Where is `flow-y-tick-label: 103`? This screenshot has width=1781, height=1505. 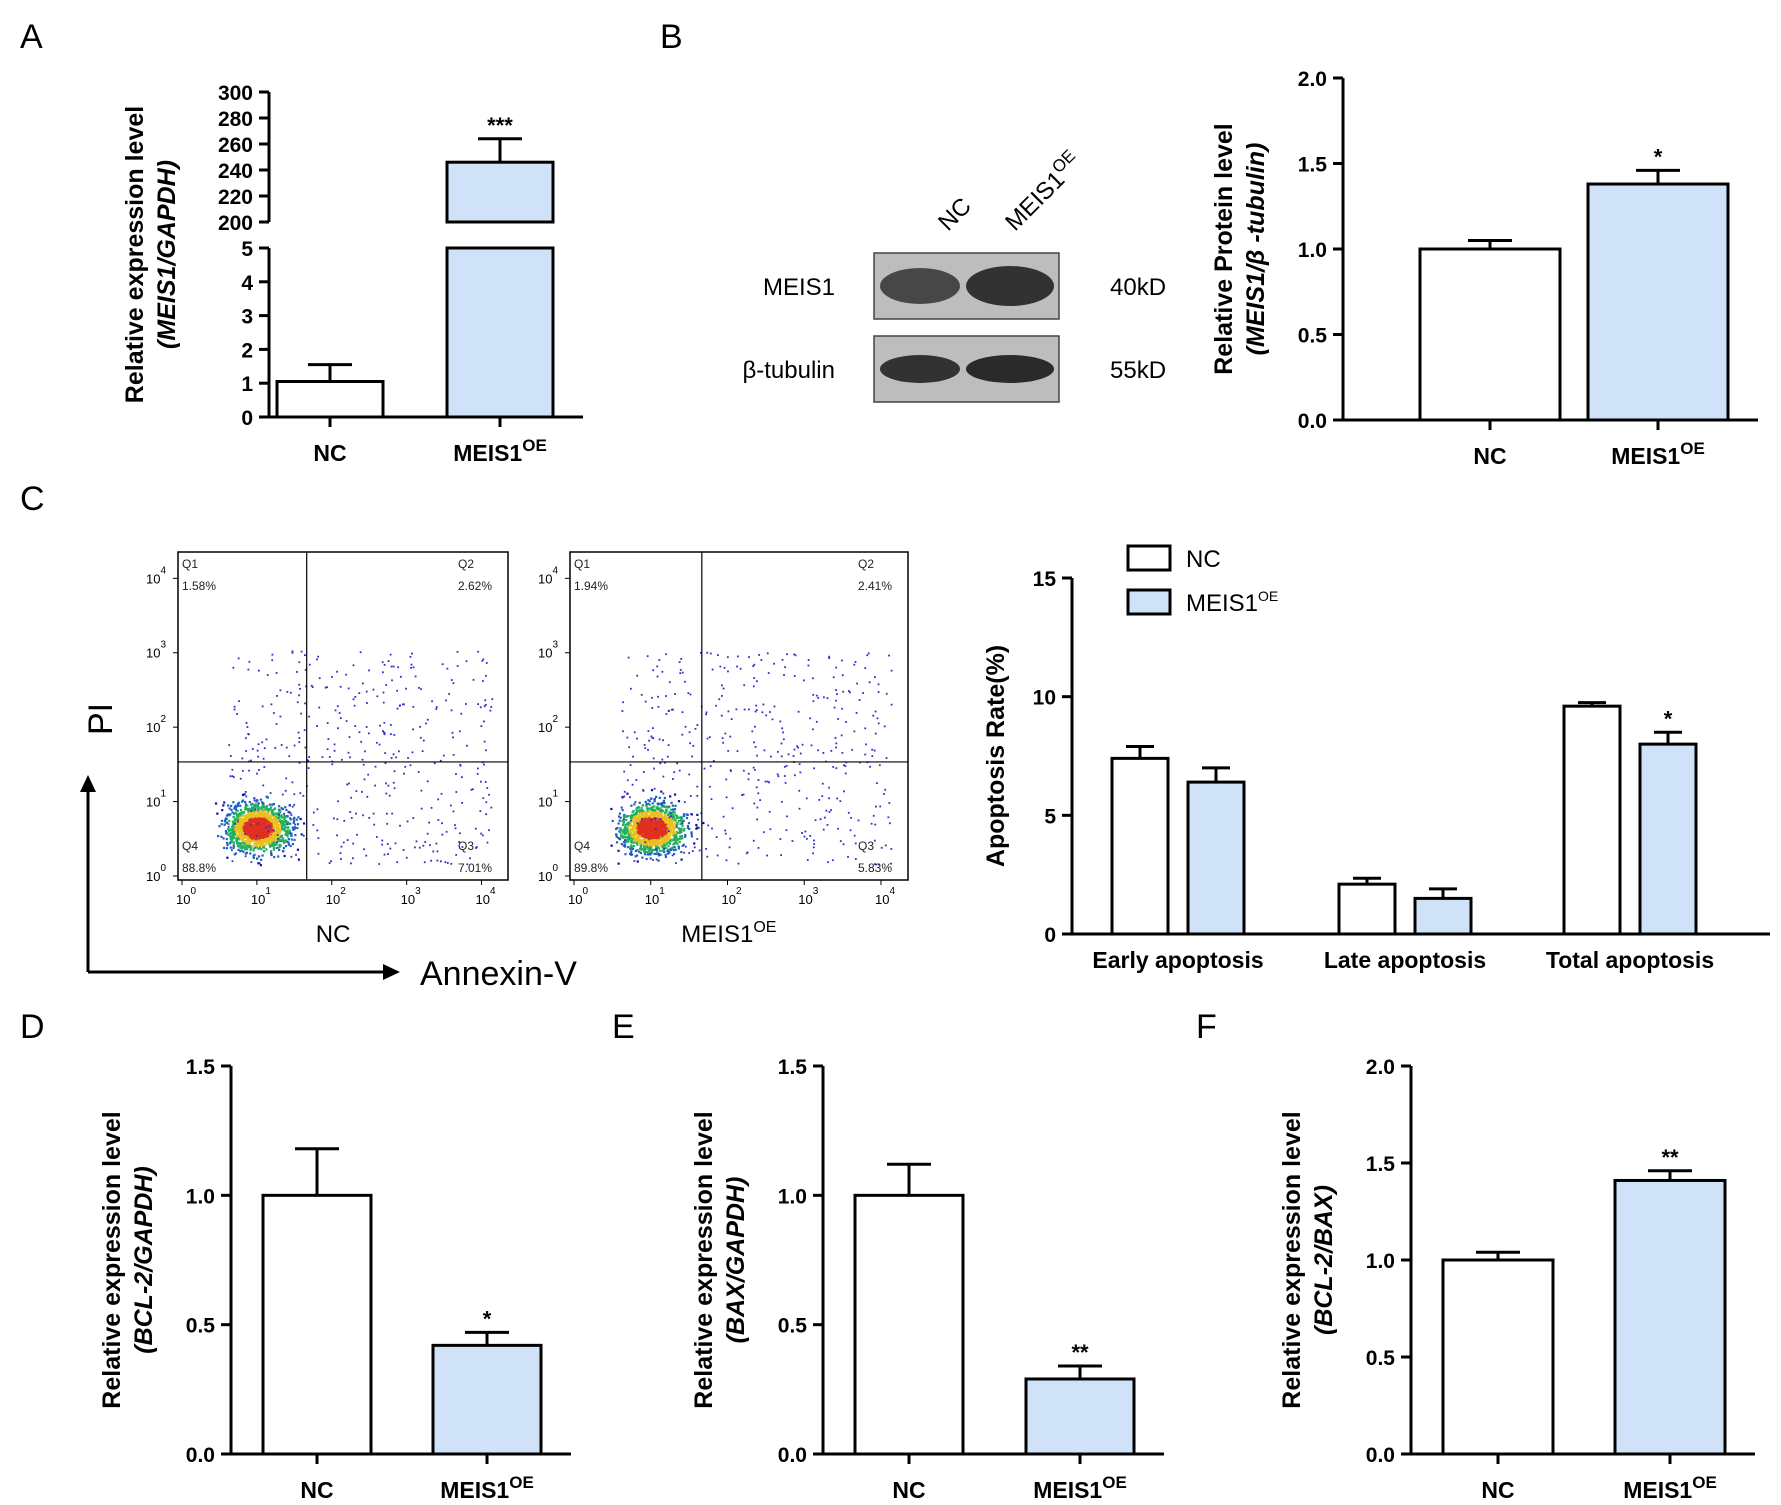
flow-y-tick-label: 103 is located at coordinates (156, 650).